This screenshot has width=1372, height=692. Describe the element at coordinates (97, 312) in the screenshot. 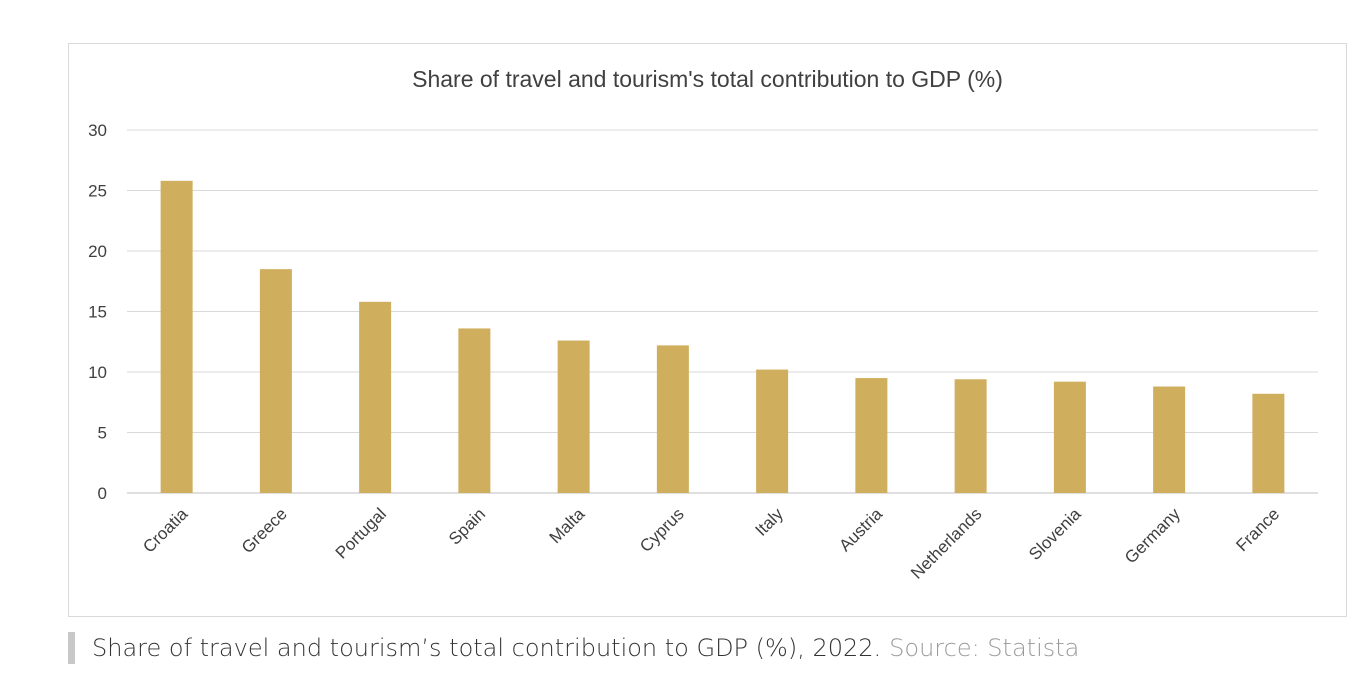

I see `y-tick-label: 15` at that location.